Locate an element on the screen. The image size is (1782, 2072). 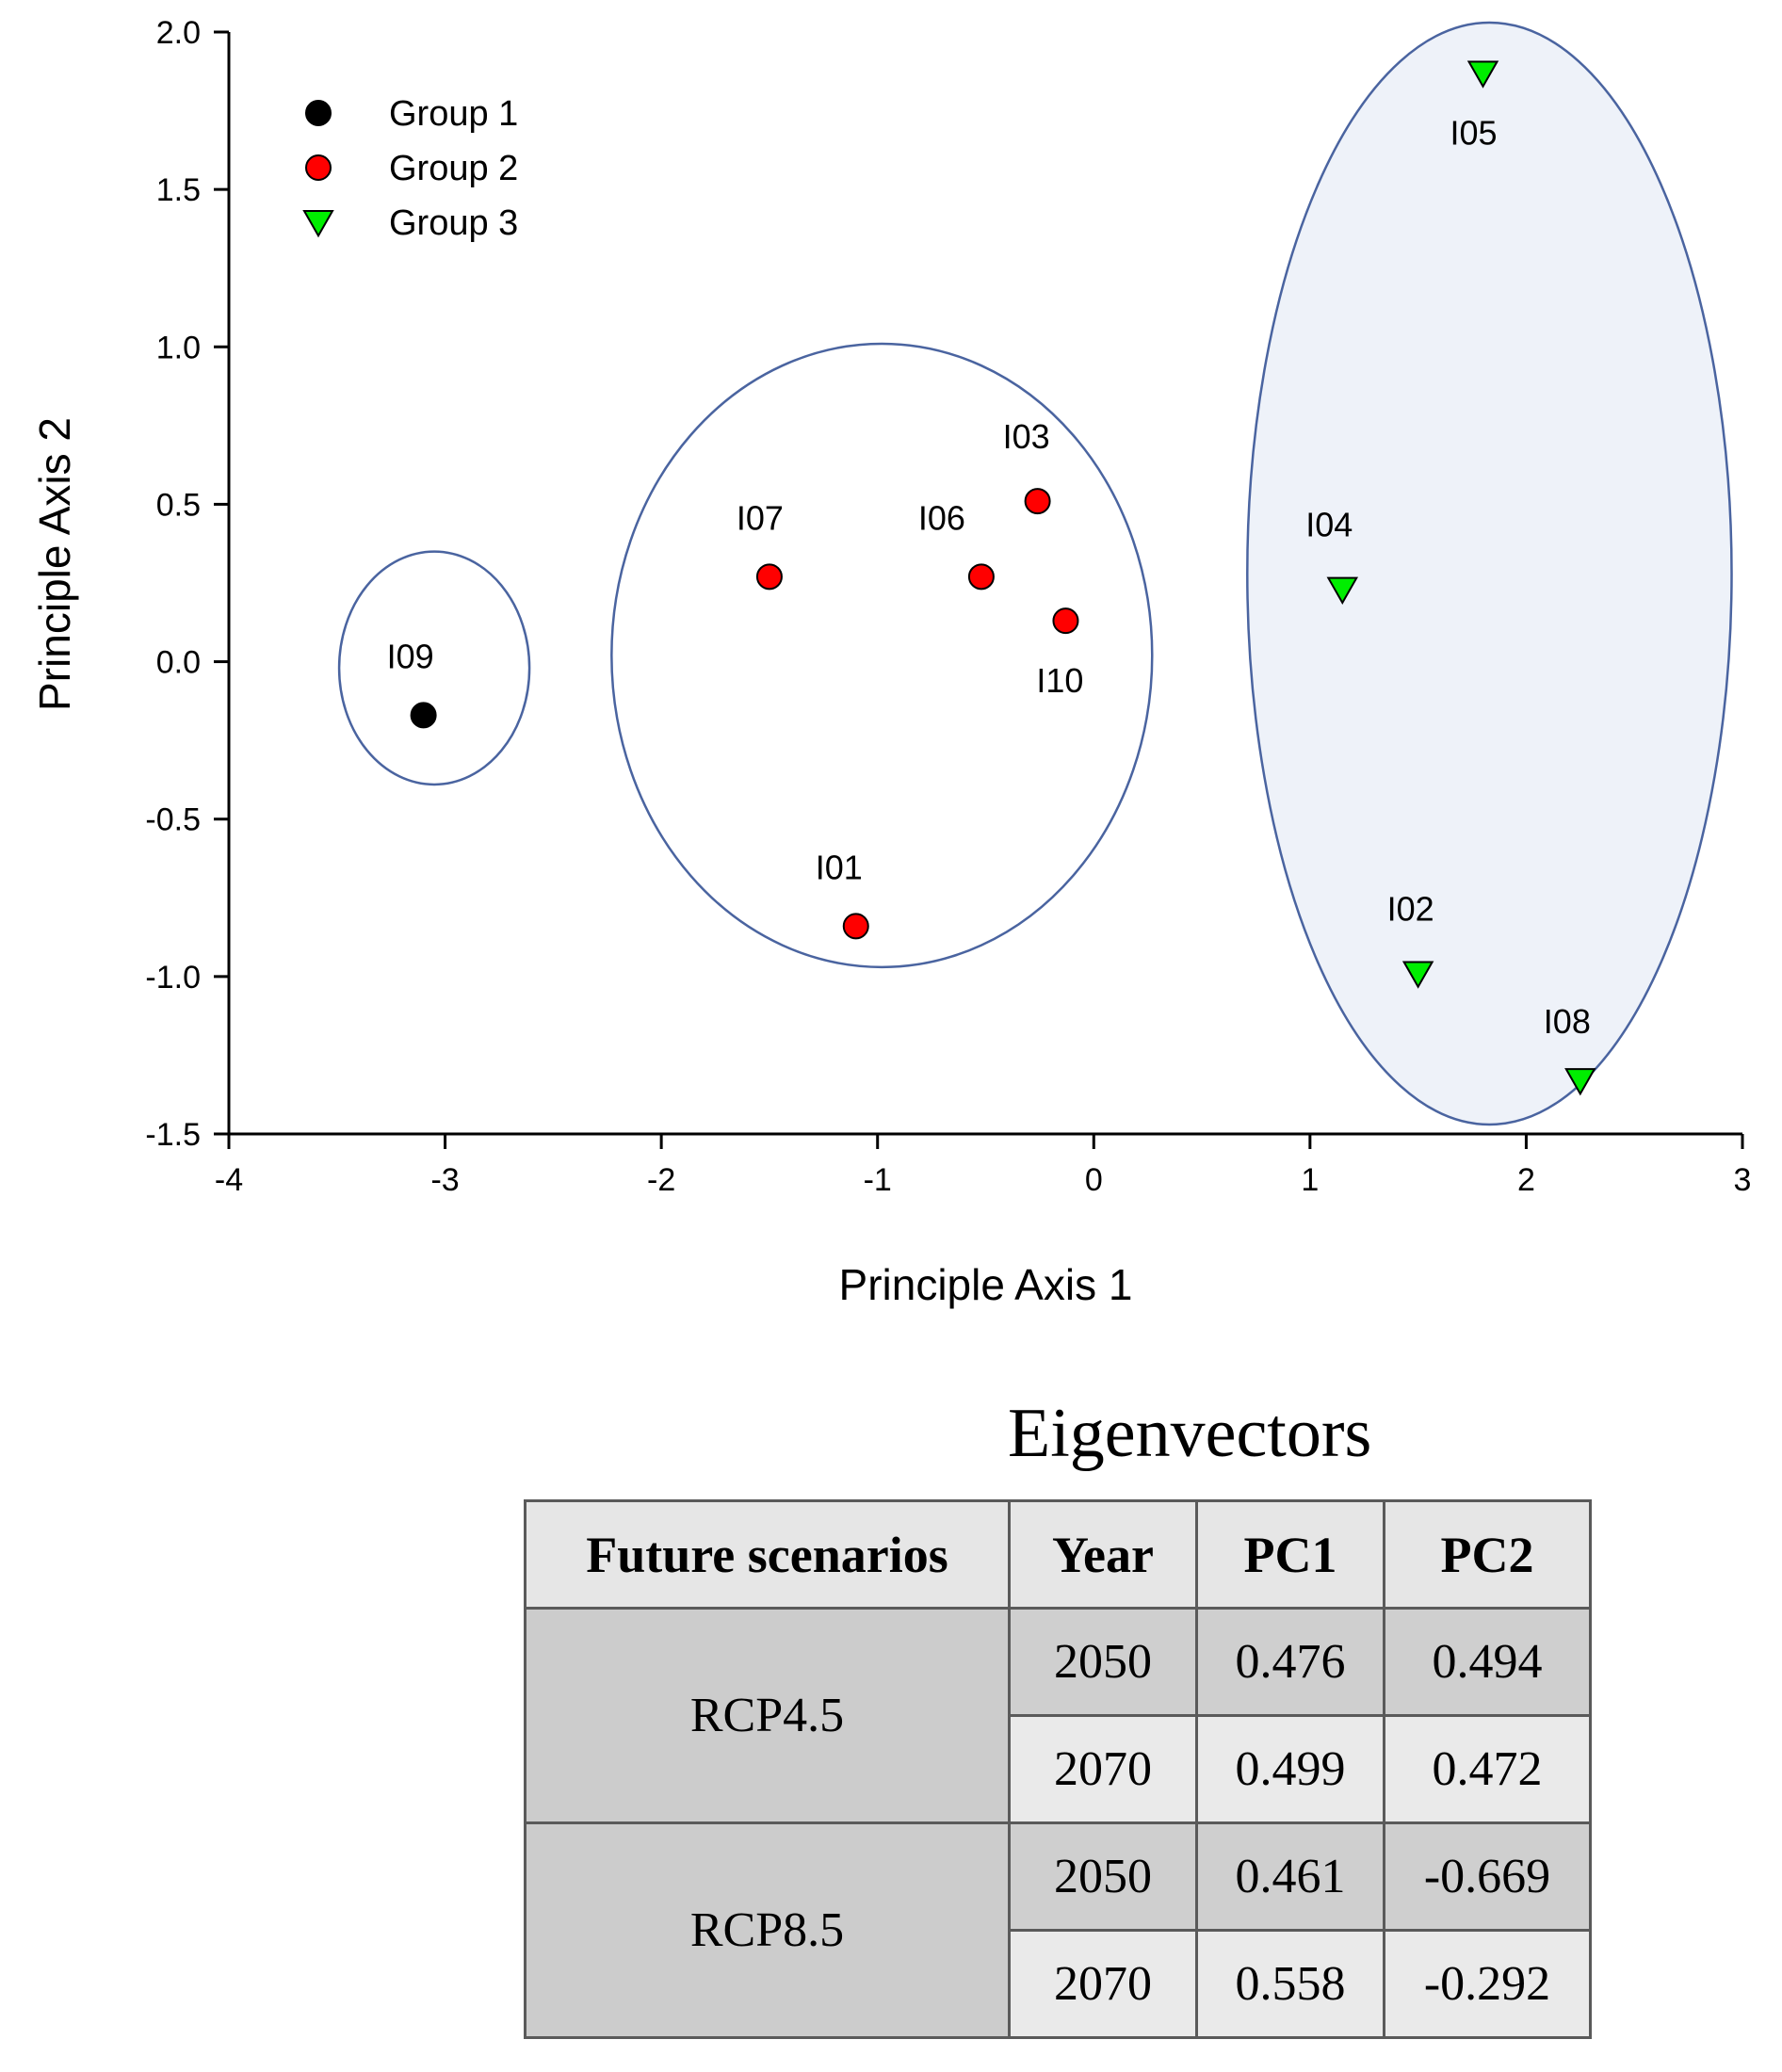
scenario-cell: RCP8.5 is located at coordinates (767, 1930).